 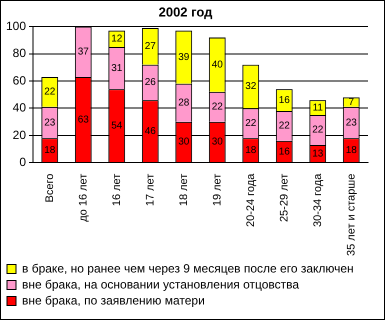 I want to click on data-label: 37, so click(x=84, y=52).